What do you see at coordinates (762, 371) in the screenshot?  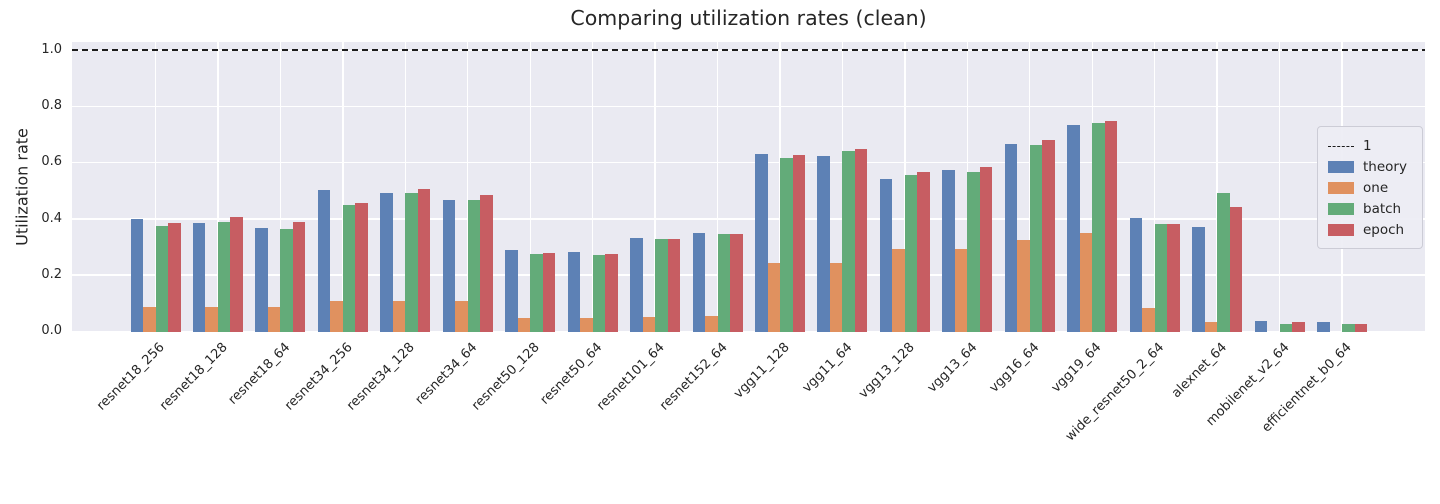 I see `x-tick-label: vgg11_128` at bounding box center [762, 371].